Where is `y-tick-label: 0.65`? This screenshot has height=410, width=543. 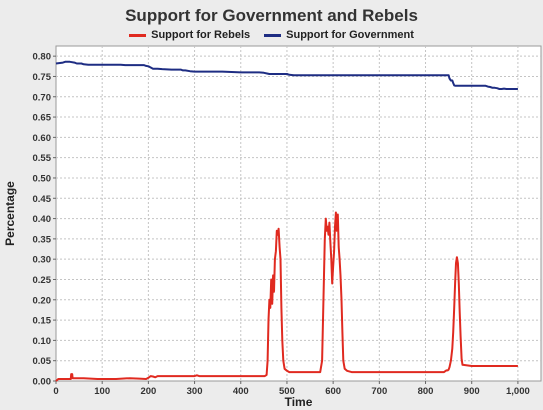
y-tick-label: 0.65 is located at coordinates (42, 118).